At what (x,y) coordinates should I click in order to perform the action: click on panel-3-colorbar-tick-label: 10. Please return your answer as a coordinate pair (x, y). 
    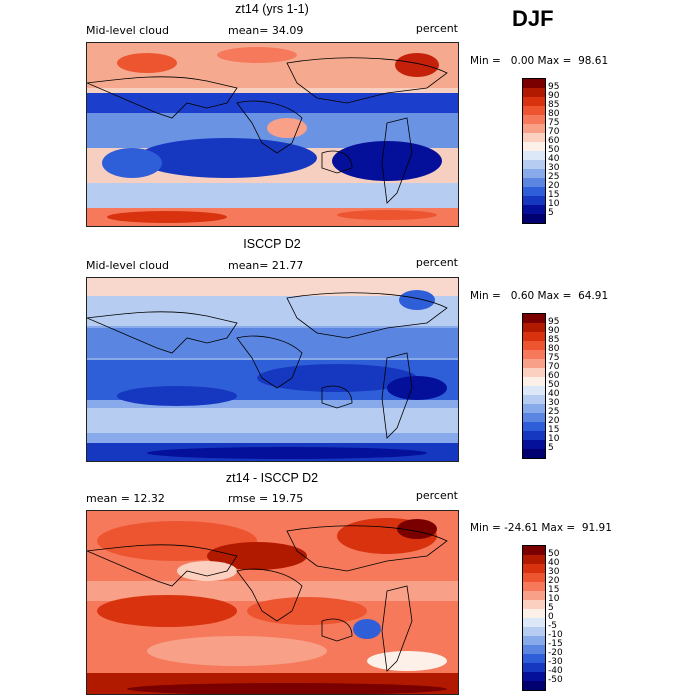
    Looking at the image, I should click on (554, 598).